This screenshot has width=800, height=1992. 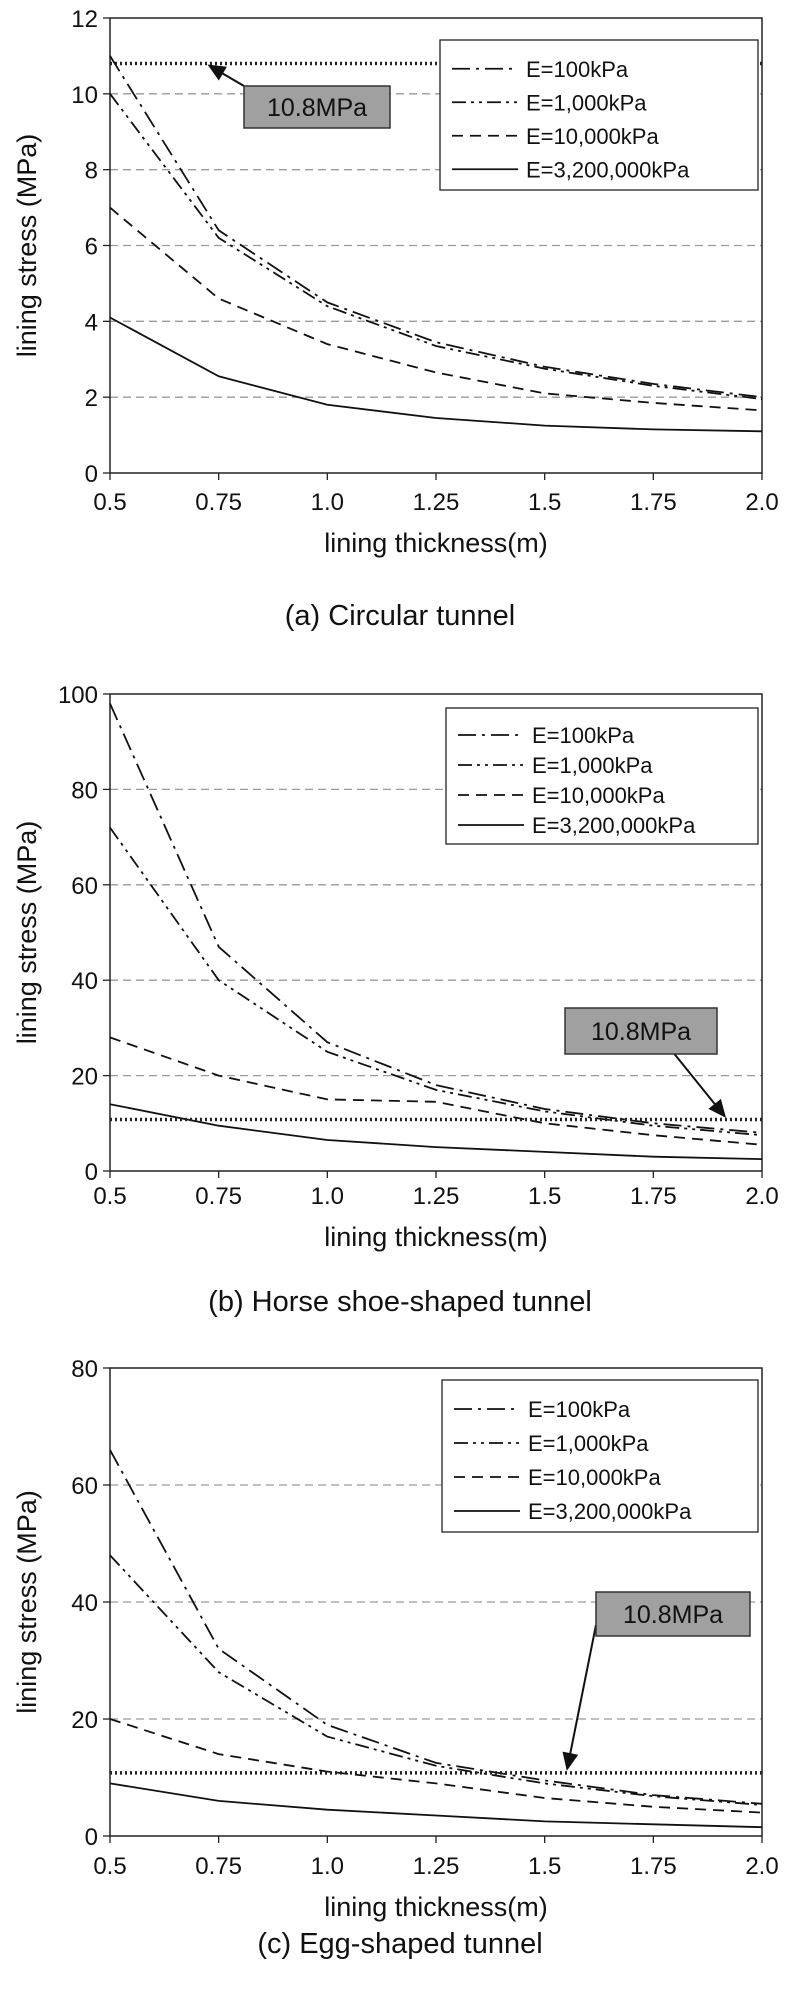 What do you see at coordinates (91, 247) in the screenshot?
I see `y-tick-label: 6` at bounding box center [91, 247].